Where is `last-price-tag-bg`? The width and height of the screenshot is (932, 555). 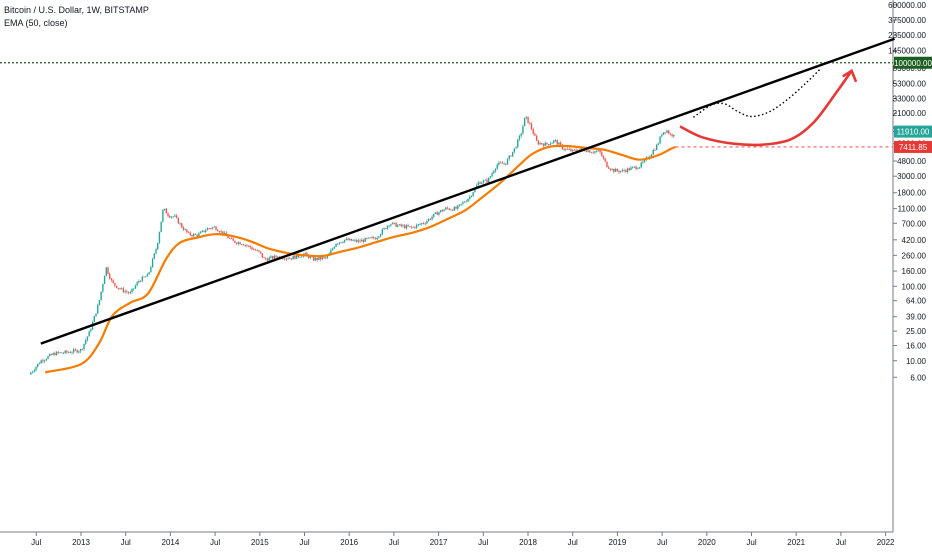
last-price-tag-bg is located at coordinates (913, 131).